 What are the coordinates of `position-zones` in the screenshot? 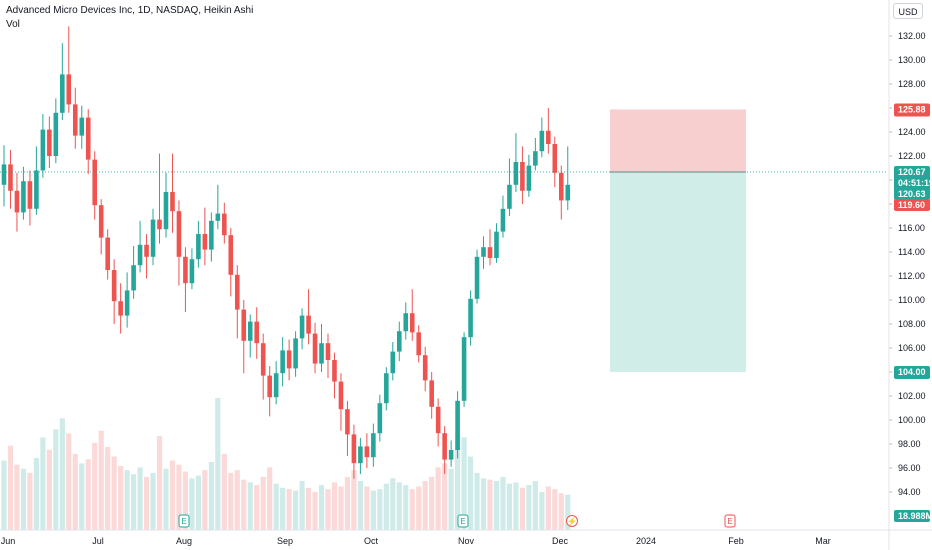 It's located at (678, 240).